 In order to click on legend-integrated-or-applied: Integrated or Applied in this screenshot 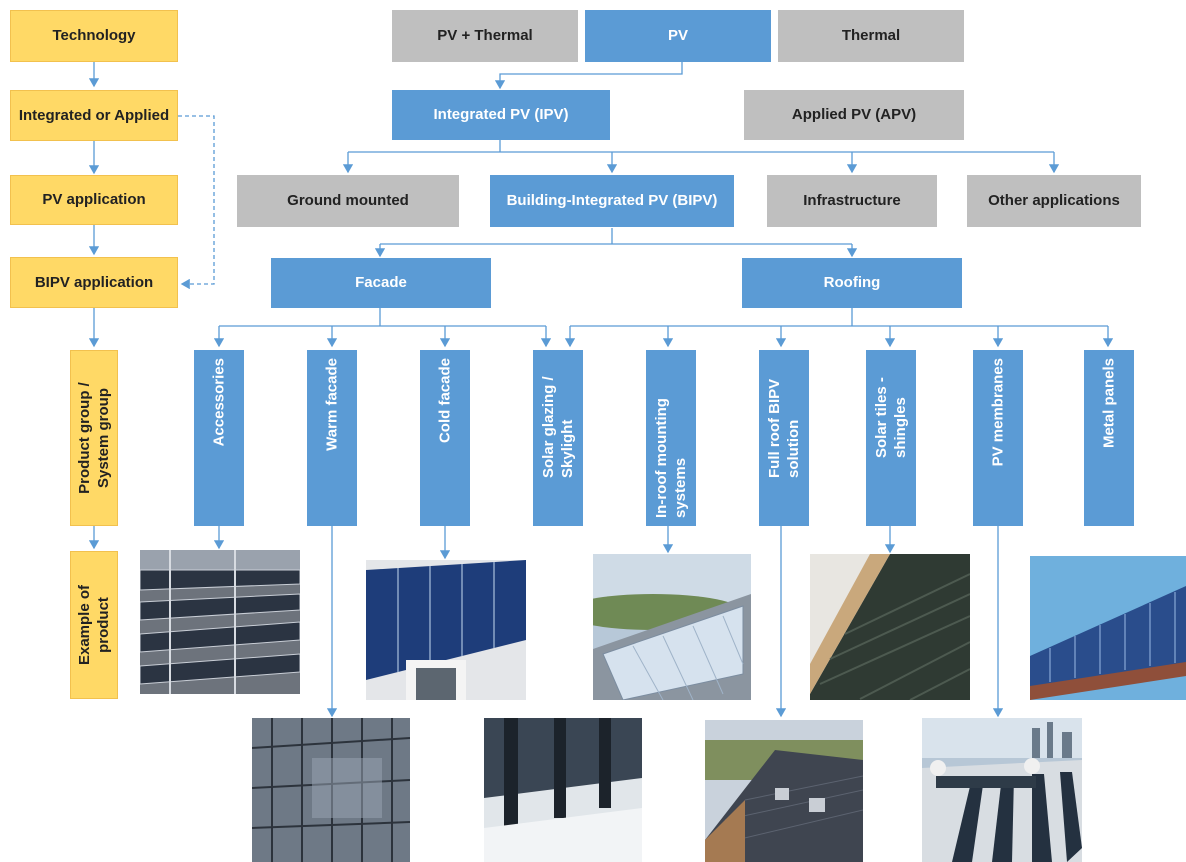, I will do `click(94, 115)`.